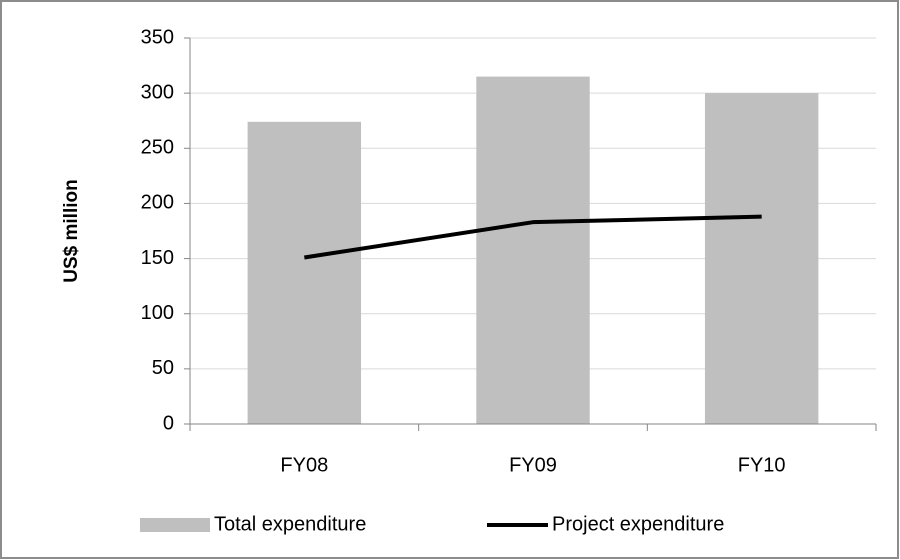 This screenshot has width=900, height=560. I want to click on y-tick-label: 300, so click(157, 92).